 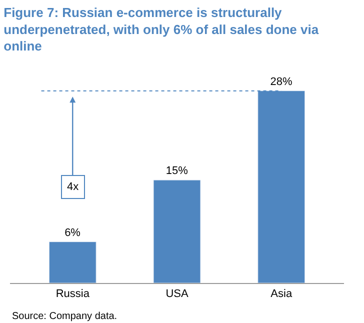 I want to click on x-tick-label: USA, so click(x=177, y=294).